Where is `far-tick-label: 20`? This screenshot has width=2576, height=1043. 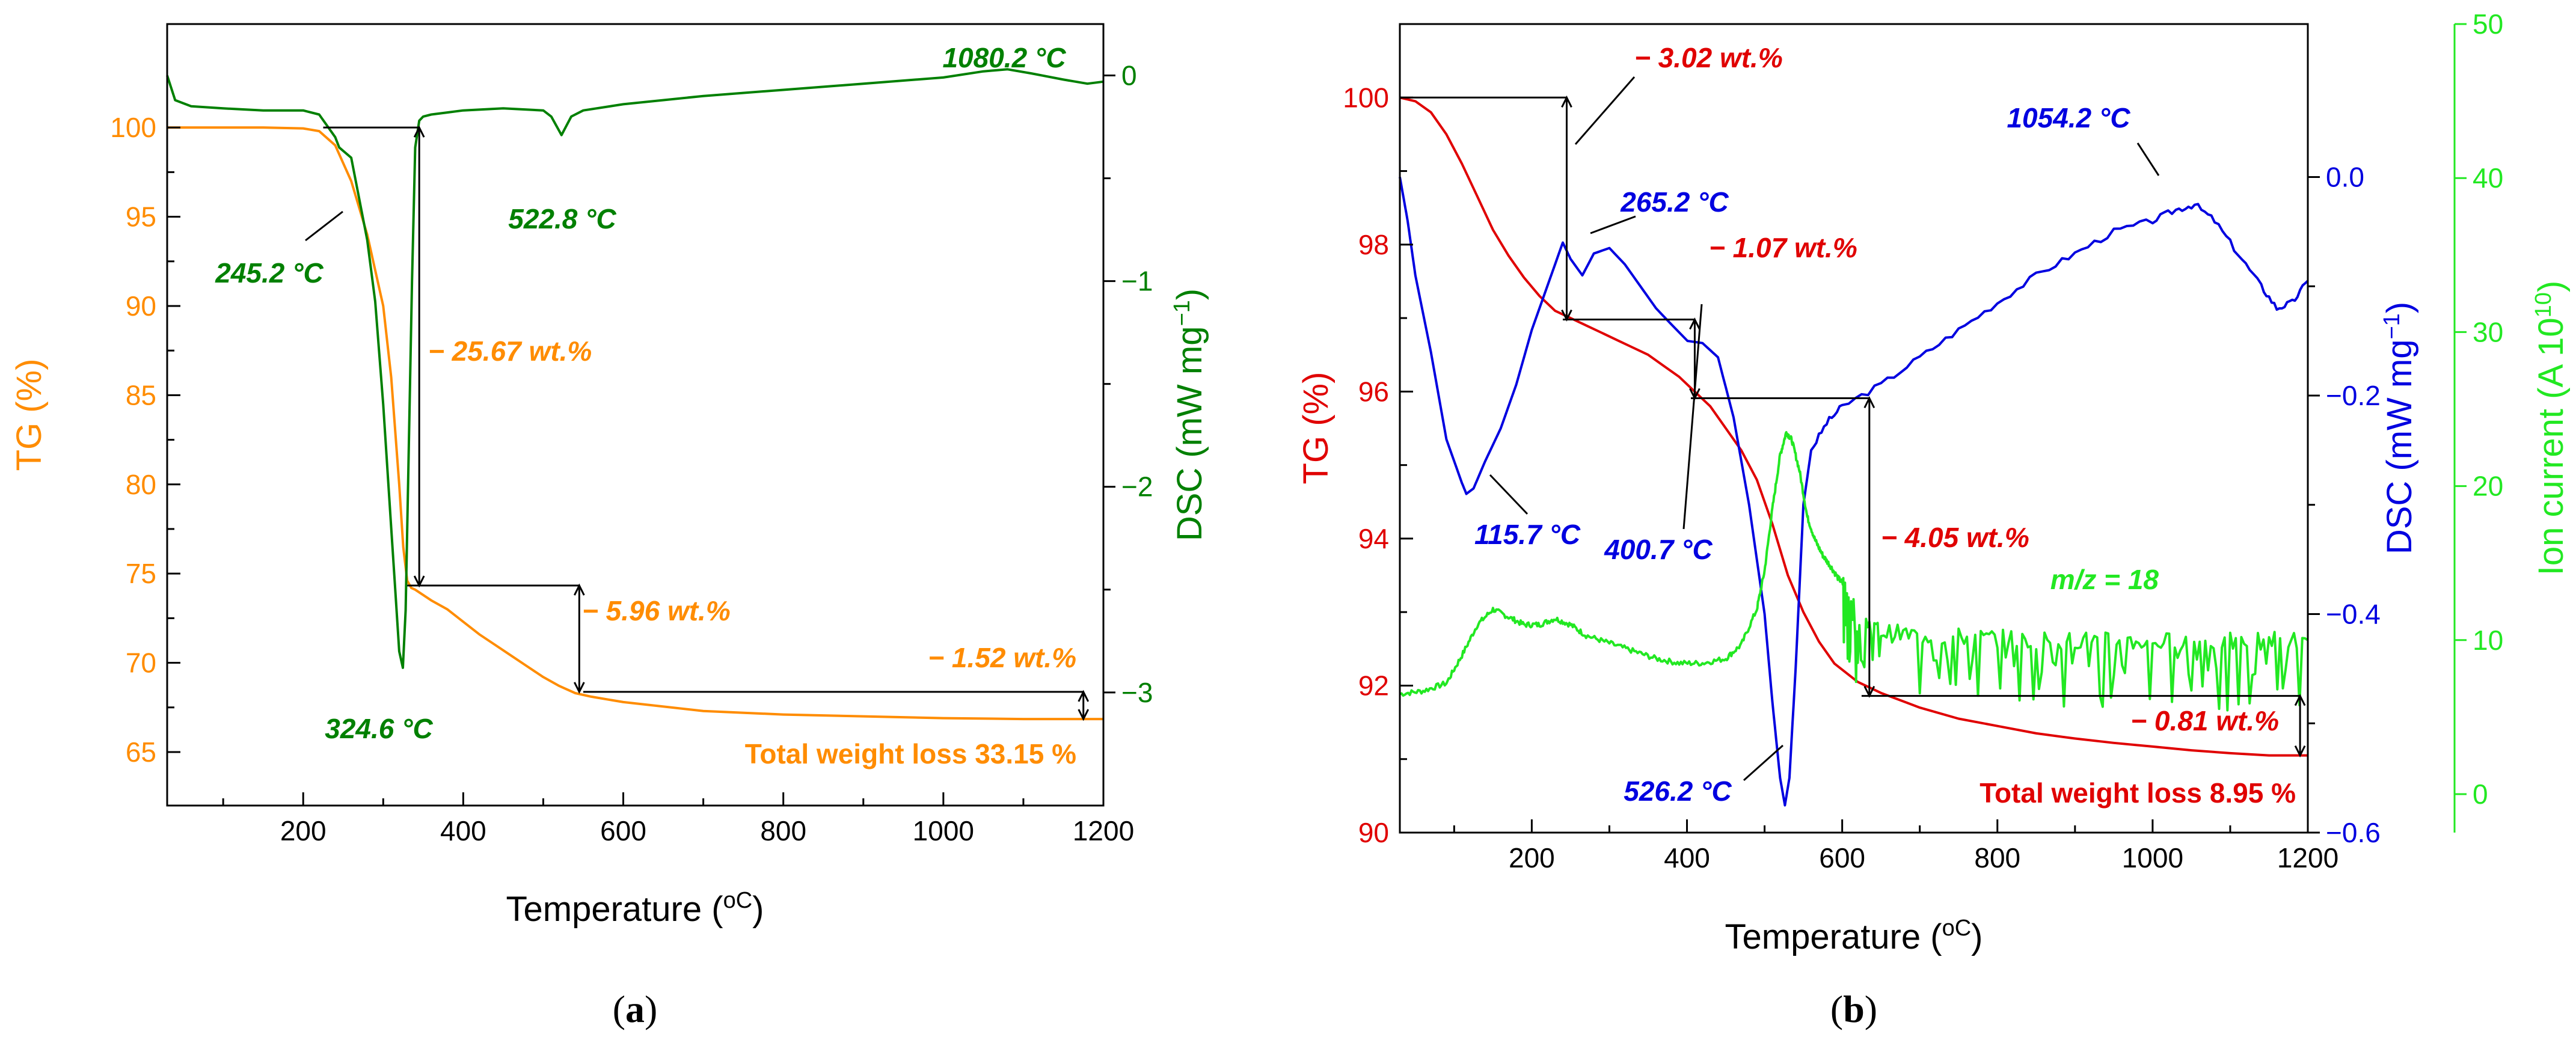
far-tick-label: 20 is located at coordinates (2488, 486).